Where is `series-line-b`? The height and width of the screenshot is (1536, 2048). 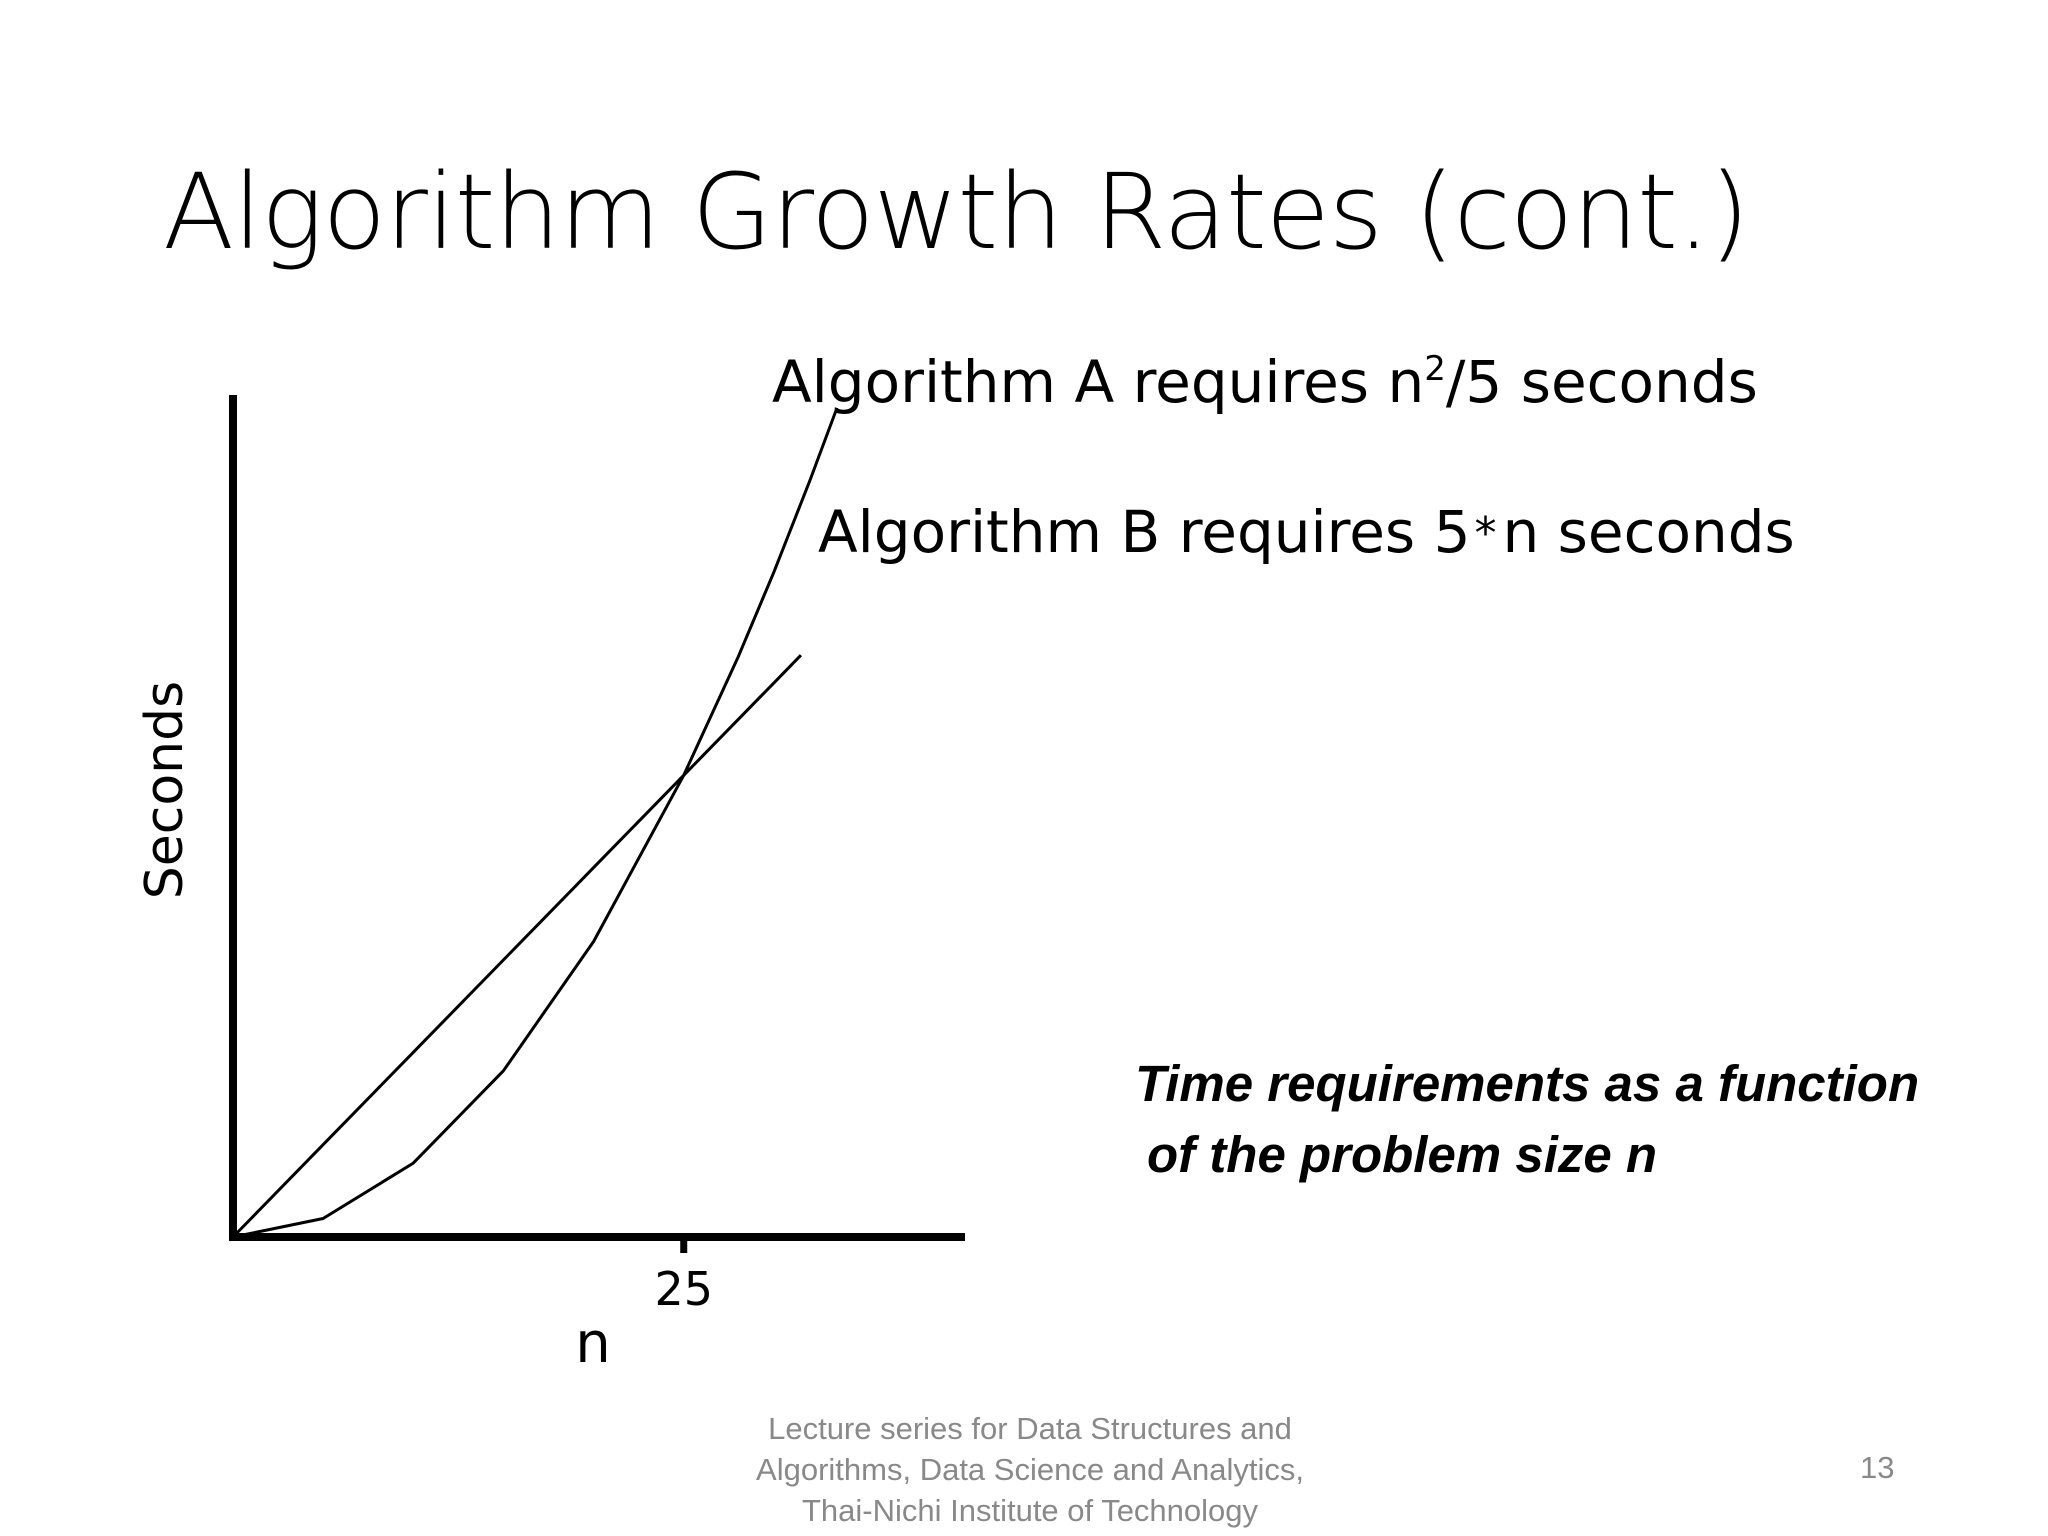
series-line-b is located at coordinates (516, 946).